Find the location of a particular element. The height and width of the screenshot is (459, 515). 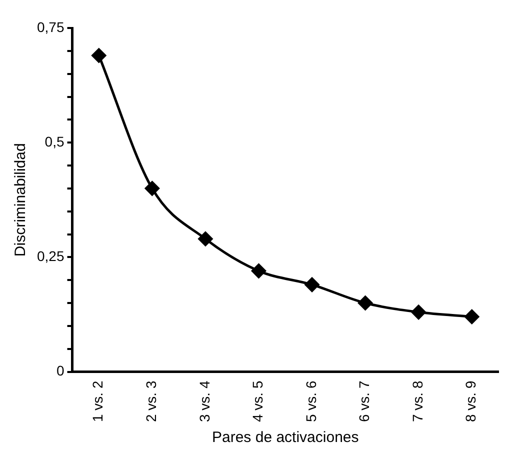

x-tick-label: 3 vs. 4 is located at coordinates (204, 401).